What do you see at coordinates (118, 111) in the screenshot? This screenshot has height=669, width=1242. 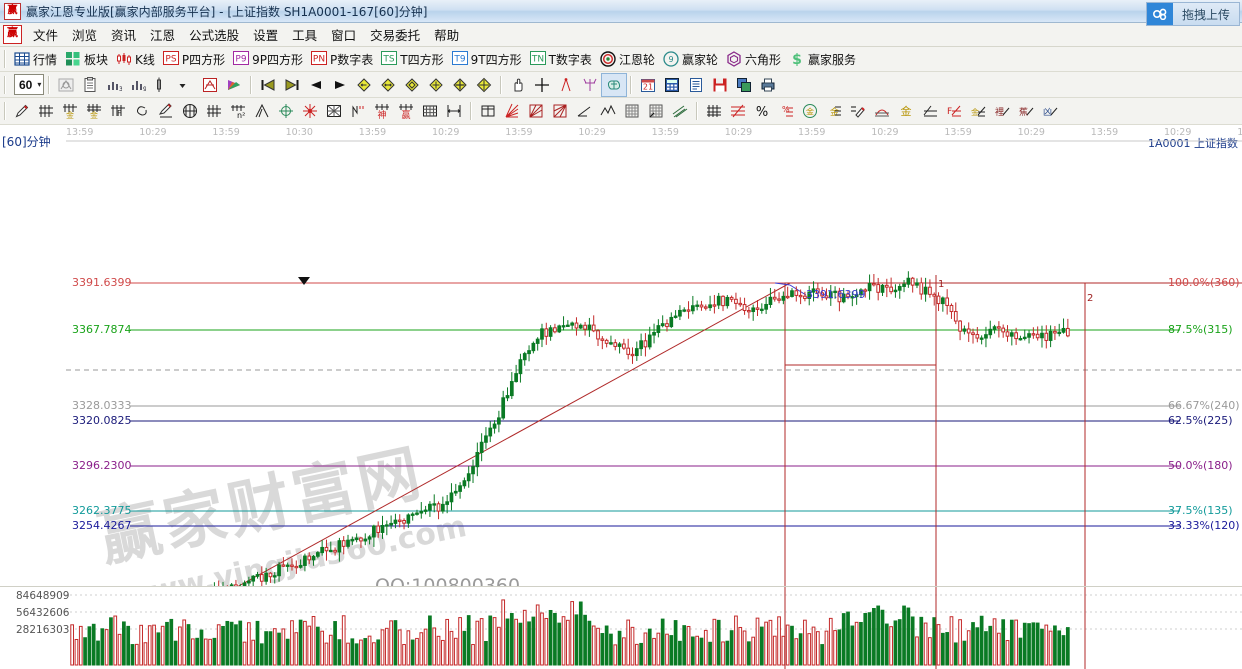 I see `draw-f-grid: F` at bounding box center [118, 111].